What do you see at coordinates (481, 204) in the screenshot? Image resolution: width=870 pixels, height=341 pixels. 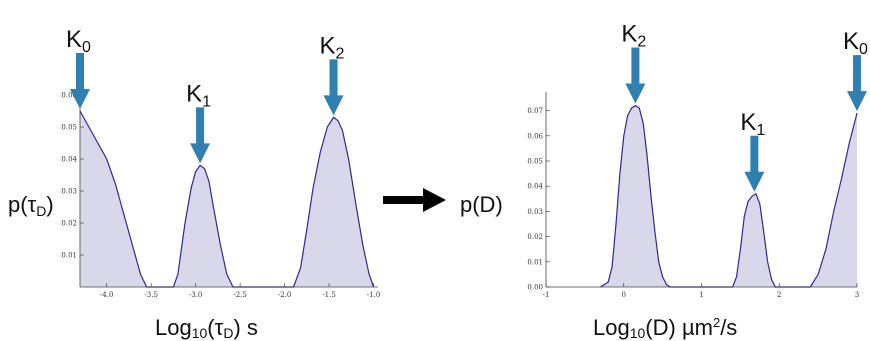 I see `y-axis-label: p(D)` at bounding box center [481, 204].